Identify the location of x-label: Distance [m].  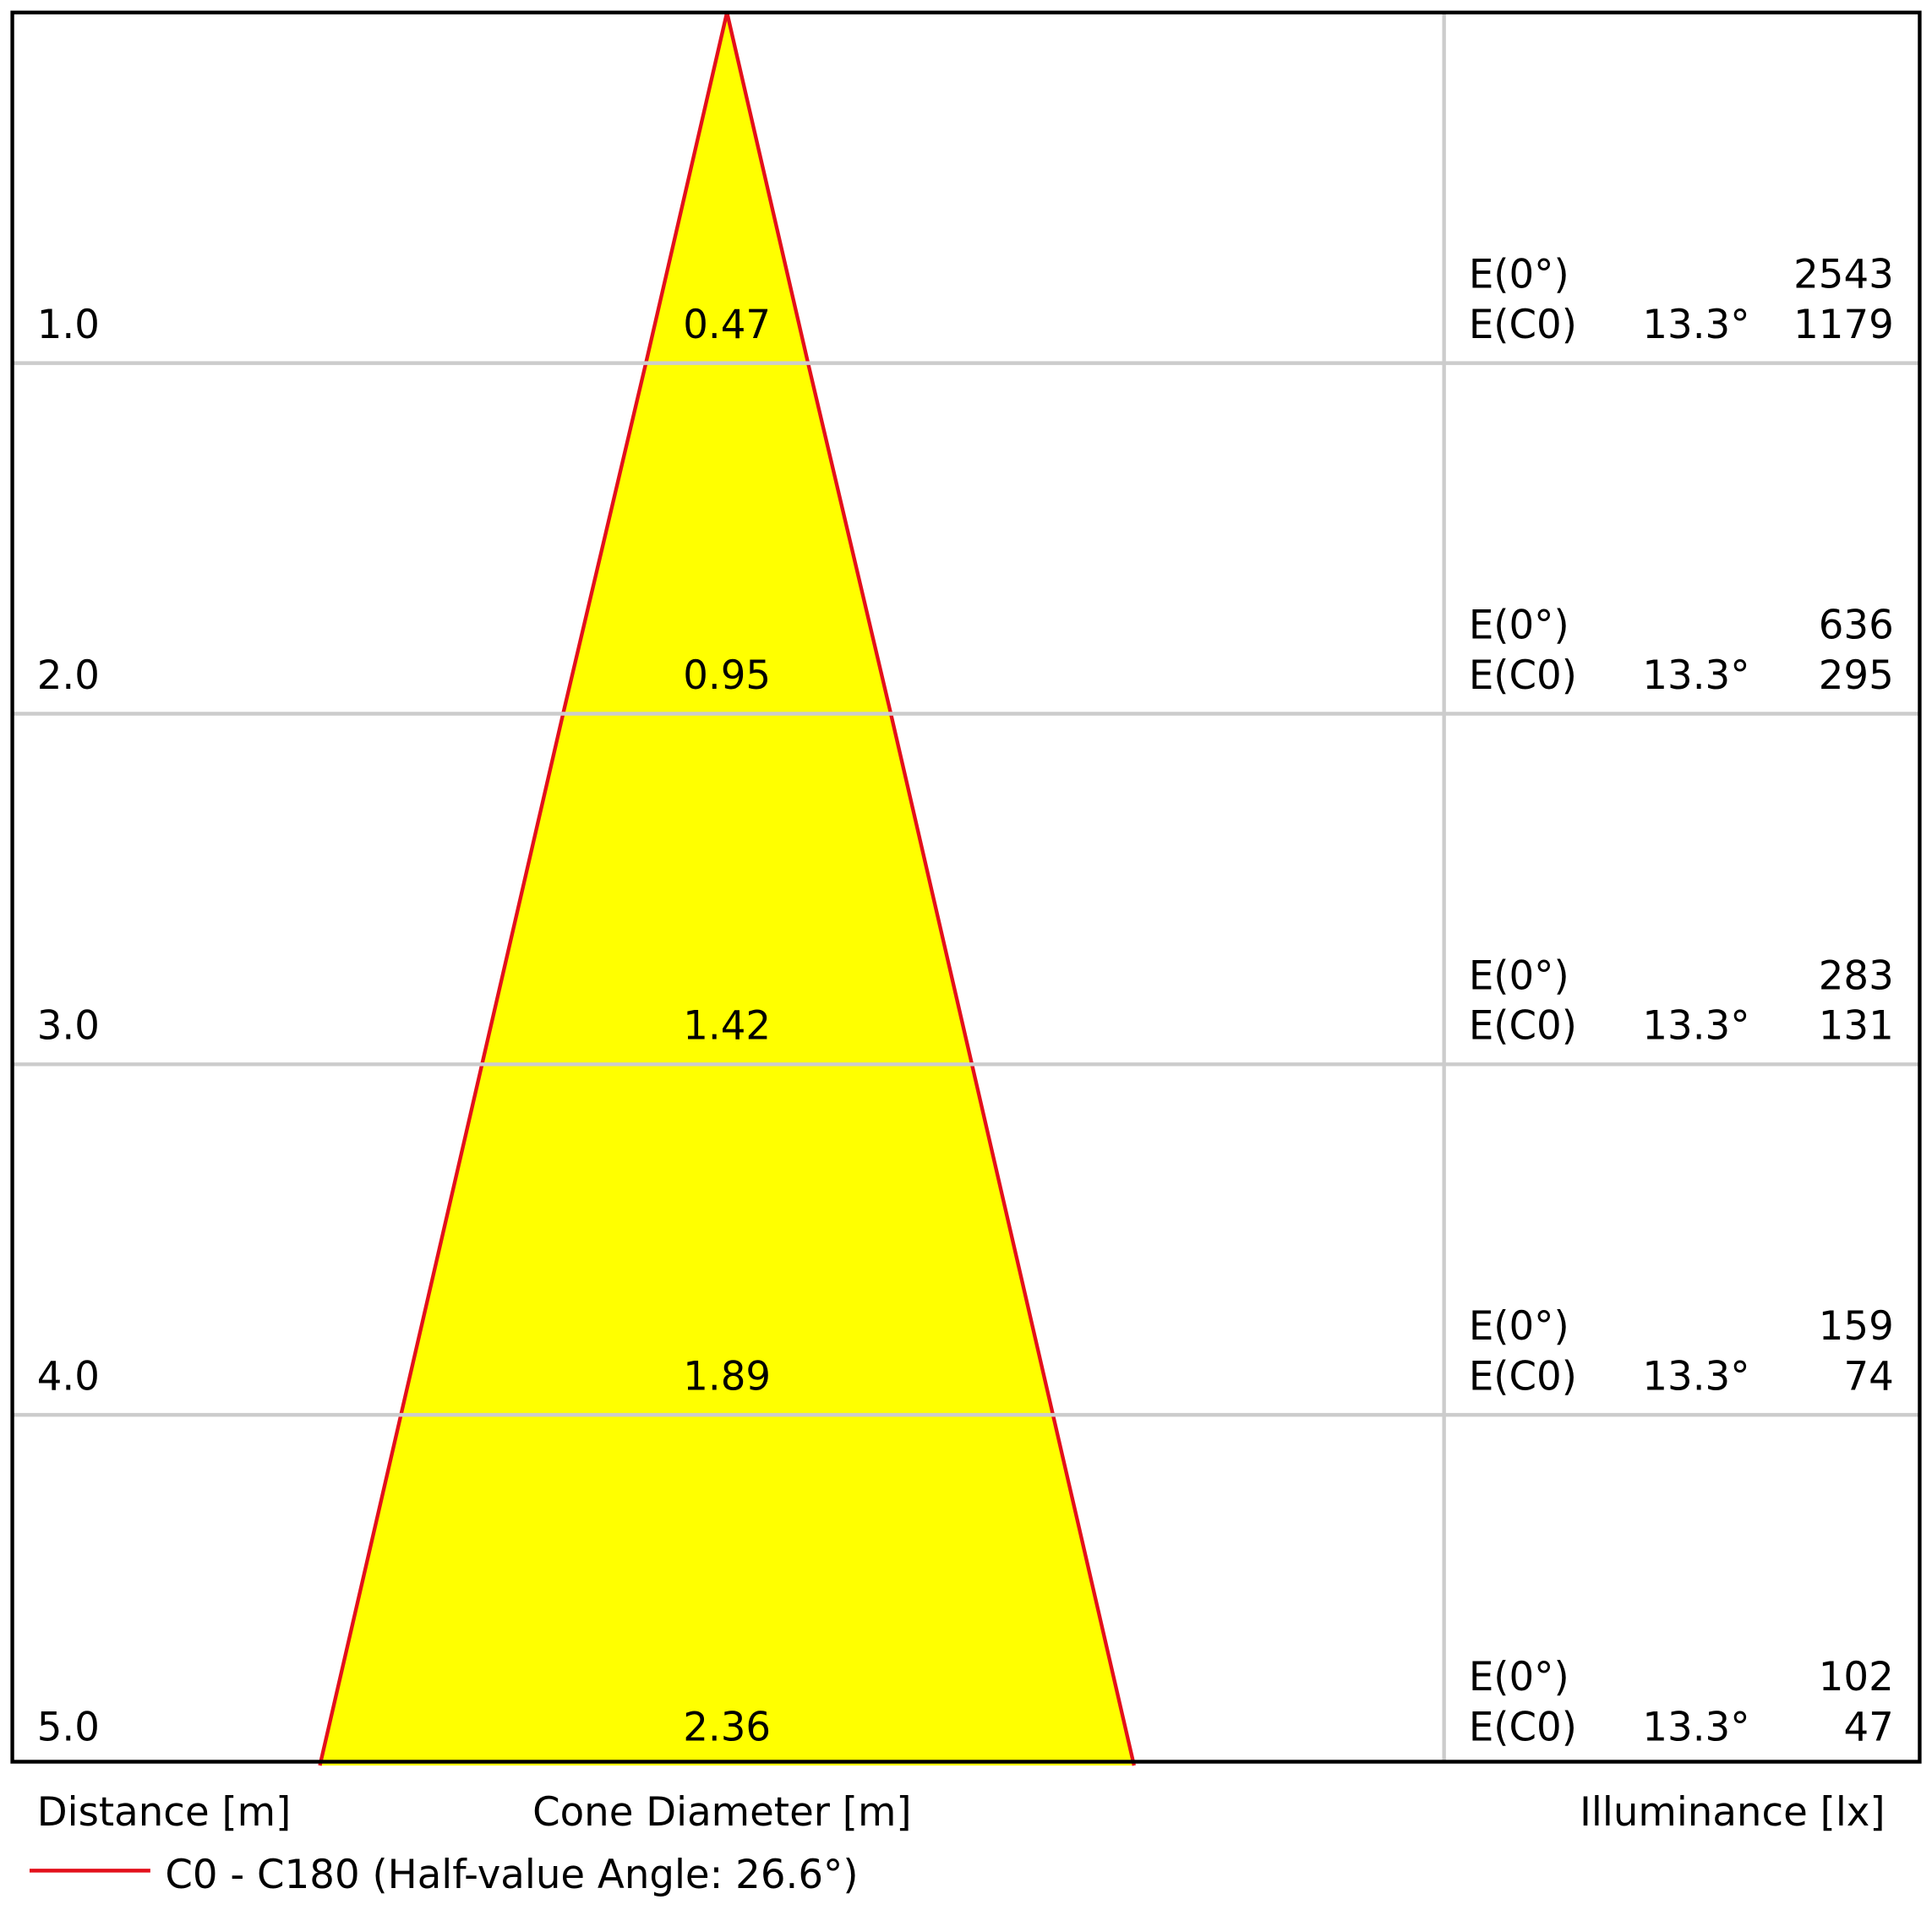
(164, 1812).